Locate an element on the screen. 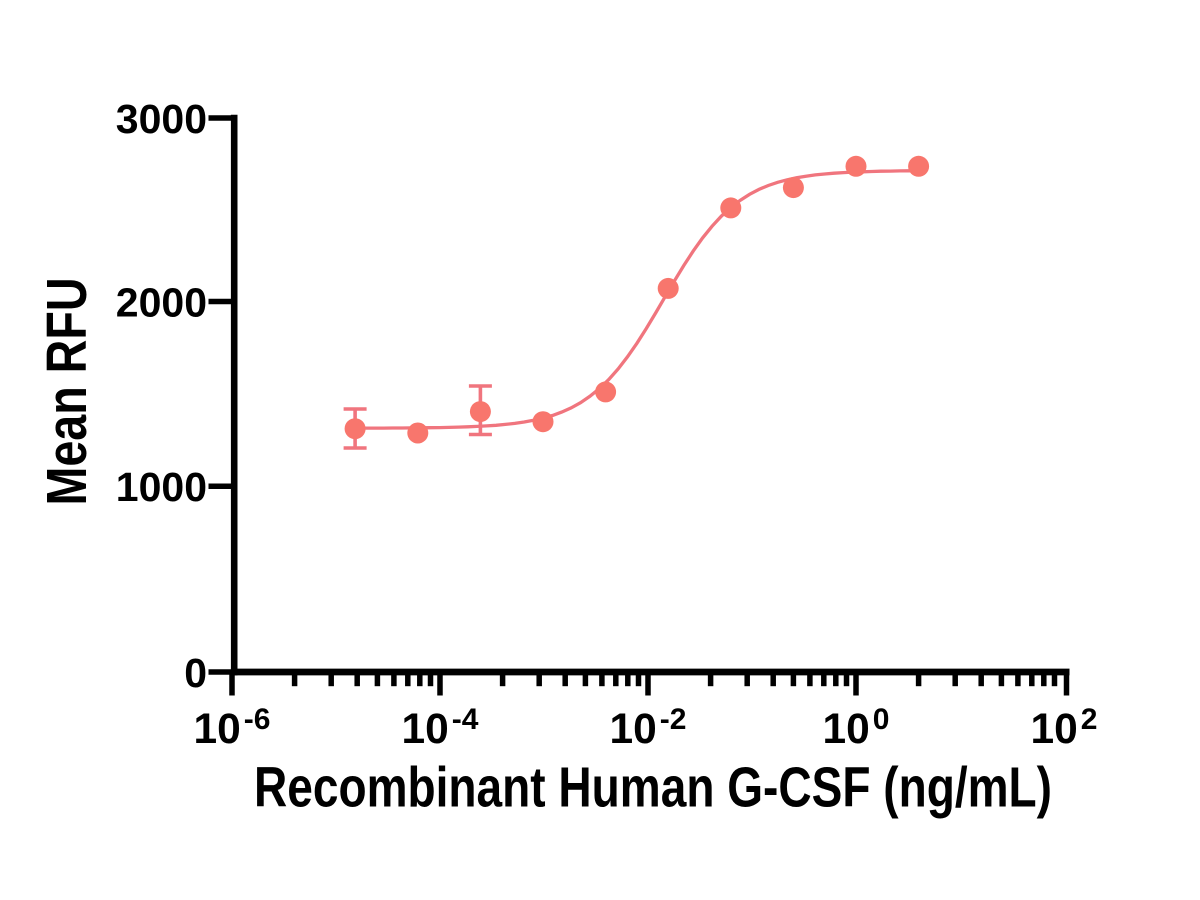 The height and width of the screenshot is (900, 1200). svg-text: Mean RFU is located at coordinates (66, 392).